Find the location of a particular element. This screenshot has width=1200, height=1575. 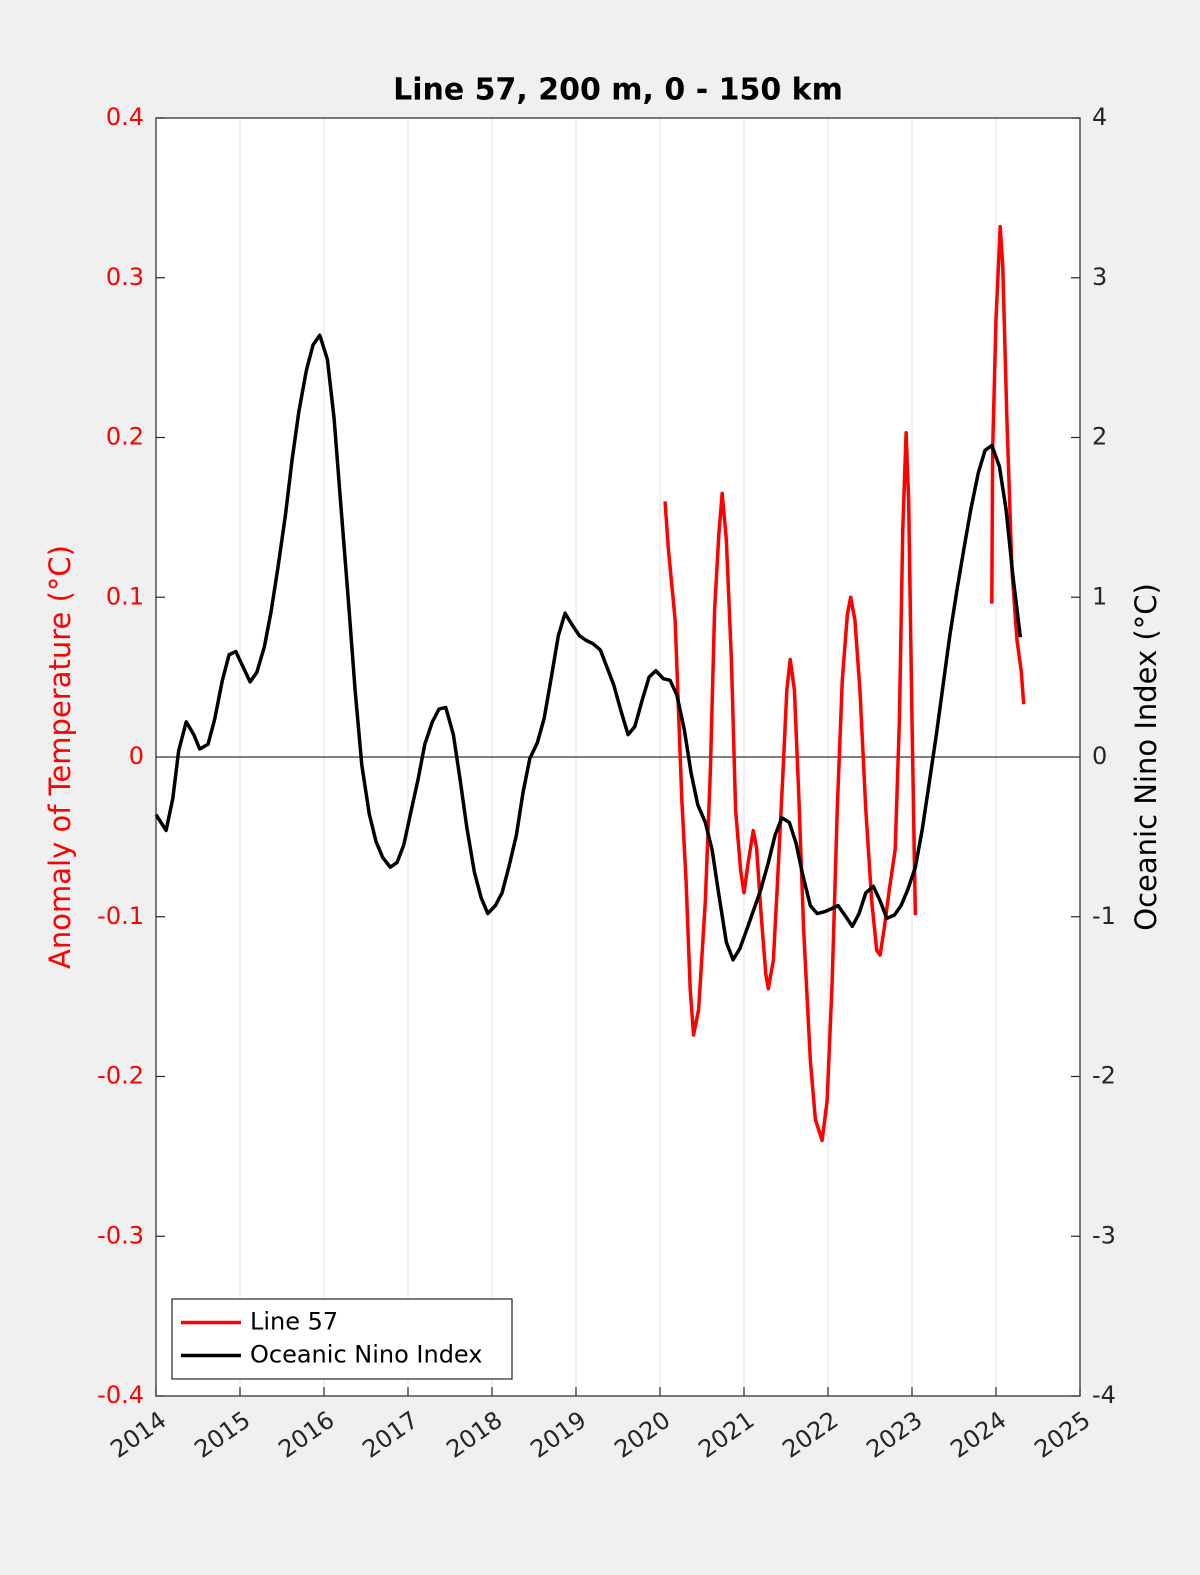

x-tick-label: 2022 is located at coordinates (810, 1435).